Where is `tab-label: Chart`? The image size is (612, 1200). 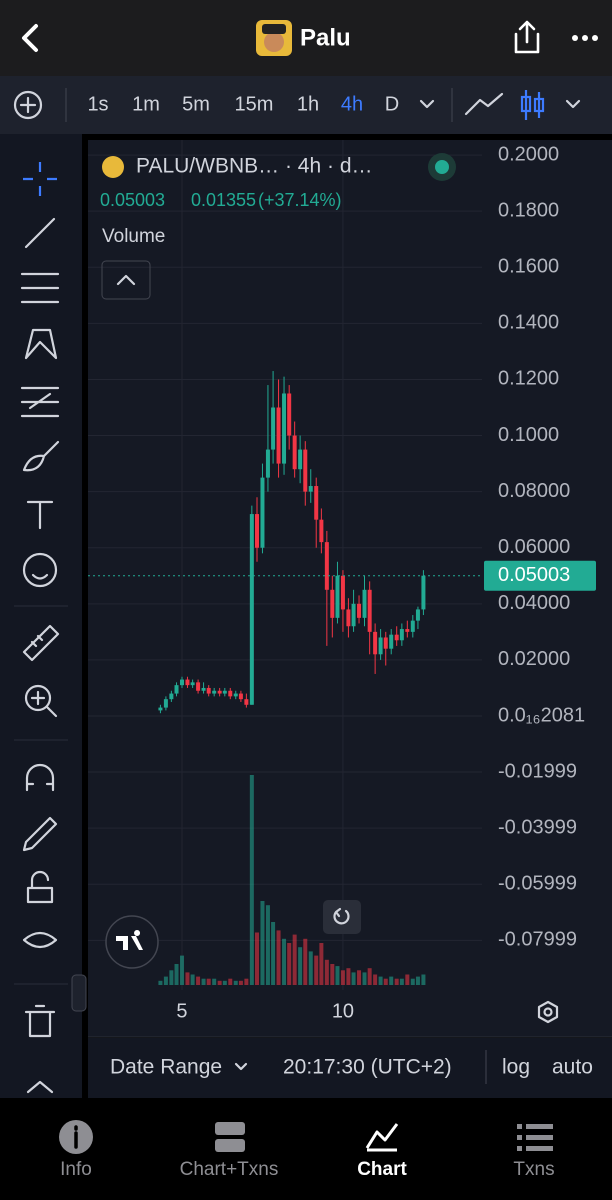
tab-label: Chart is located at coordinates (382, 1169).